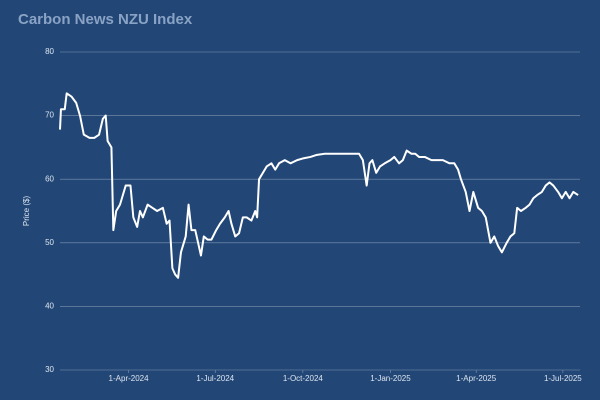 The height and width of the screenshot is (400, 600). What do you see at coordinates (303, 378) in the screenshot?
I see `x-tick-label: 1-Oct-2024` at bounding box center [303, 378].